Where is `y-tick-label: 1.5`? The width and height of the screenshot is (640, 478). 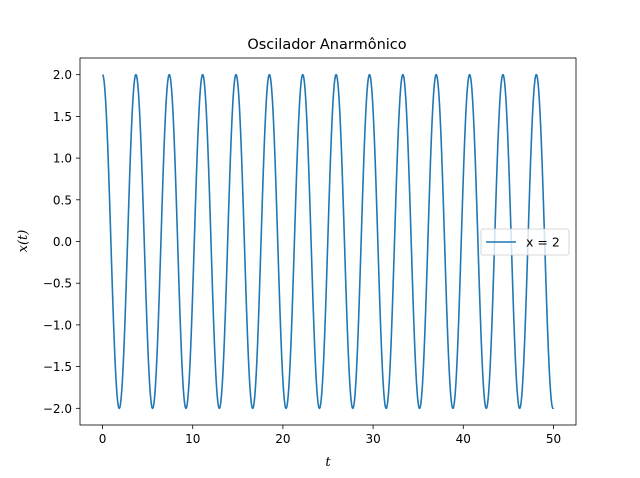 y-tick-label: 1.5 is located at coordinates (62, 117).